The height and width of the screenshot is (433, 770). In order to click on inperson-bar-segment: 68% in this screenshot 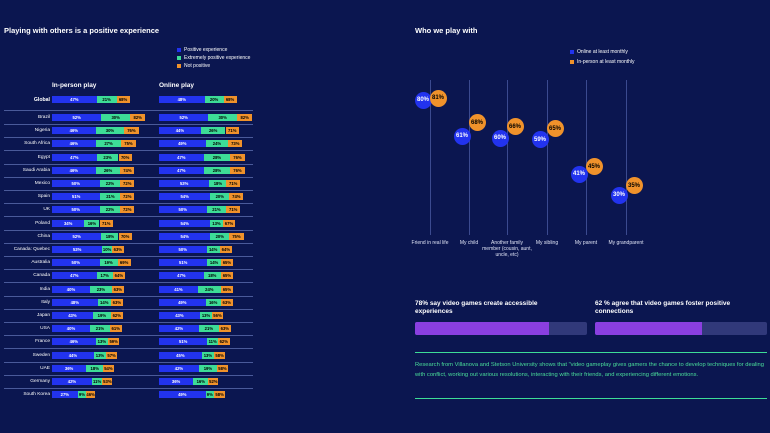, I will do `click(123, 99)`.